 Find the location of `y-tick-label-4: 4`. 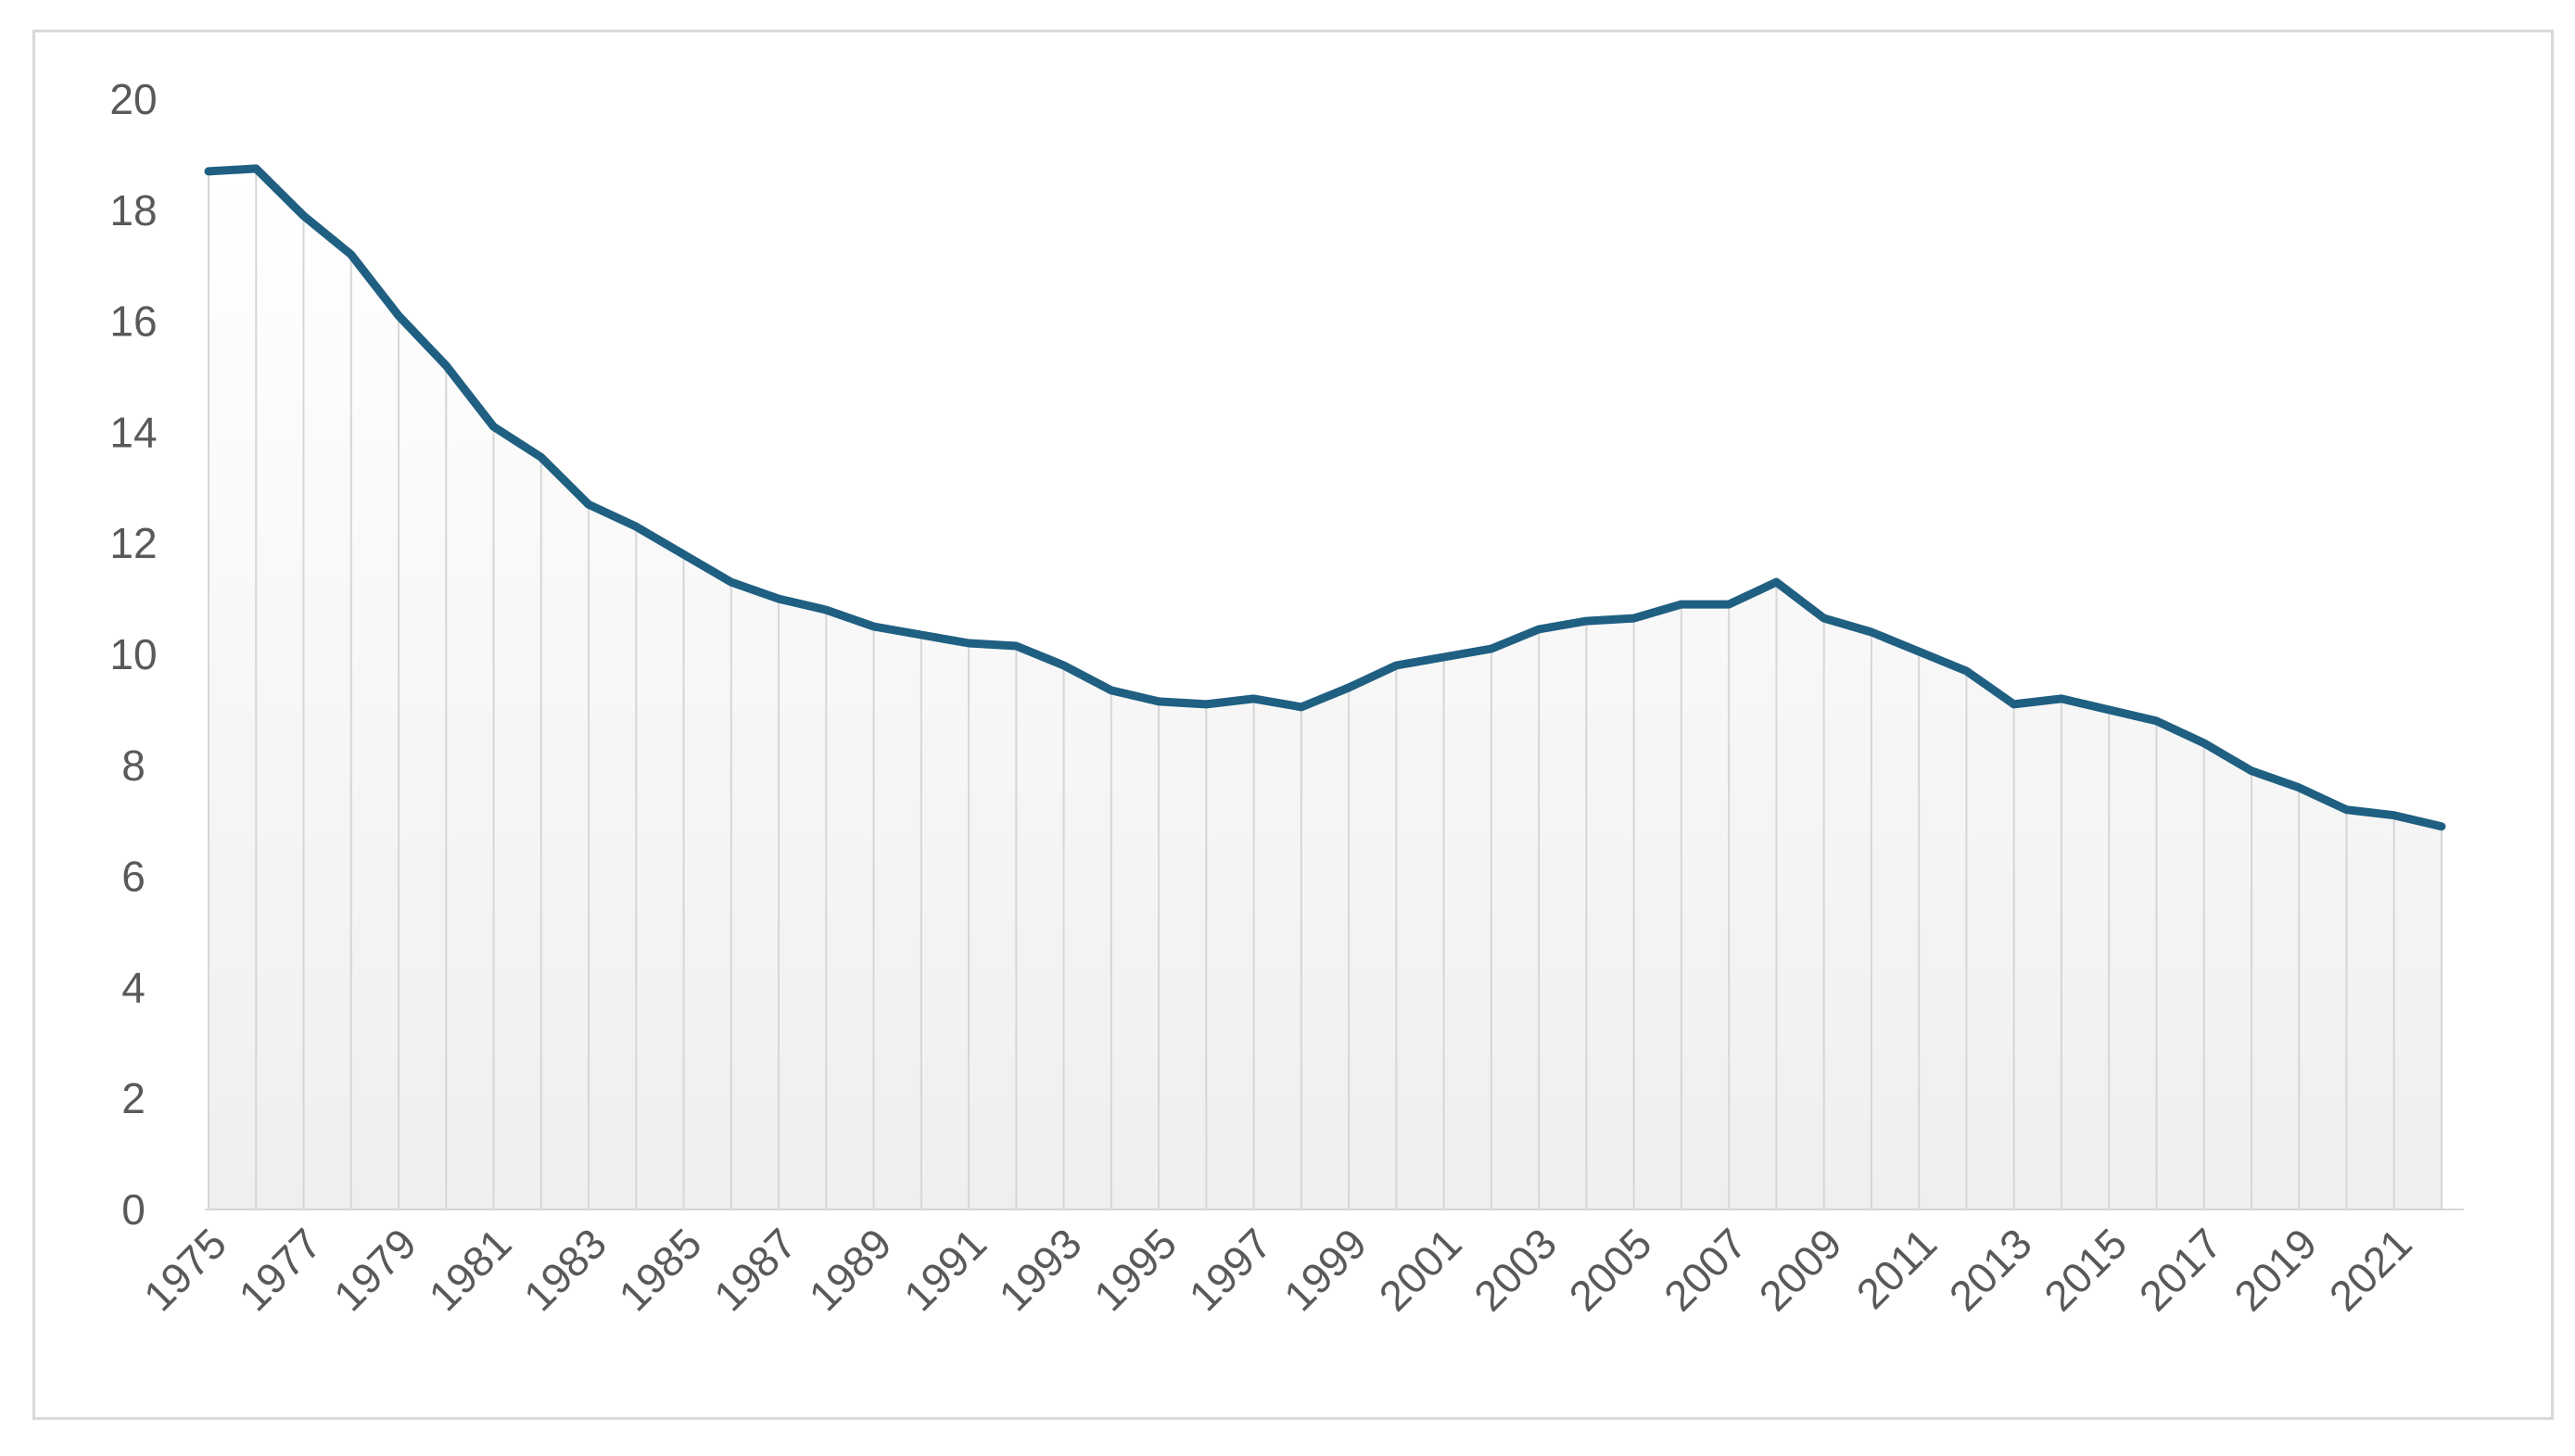

y-tick-label-4: 4 is located at coordinates (133, 987).